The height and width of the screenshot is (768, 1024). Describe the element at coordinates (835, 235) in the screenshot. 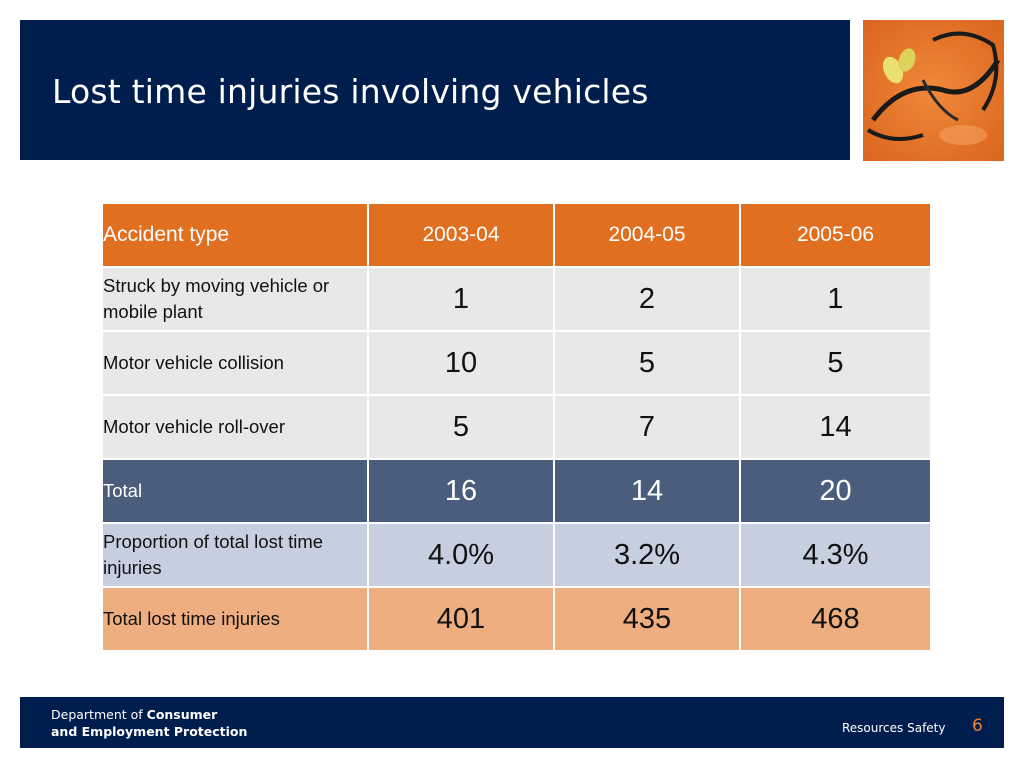

I see `header-year: 2005-06` at that location.